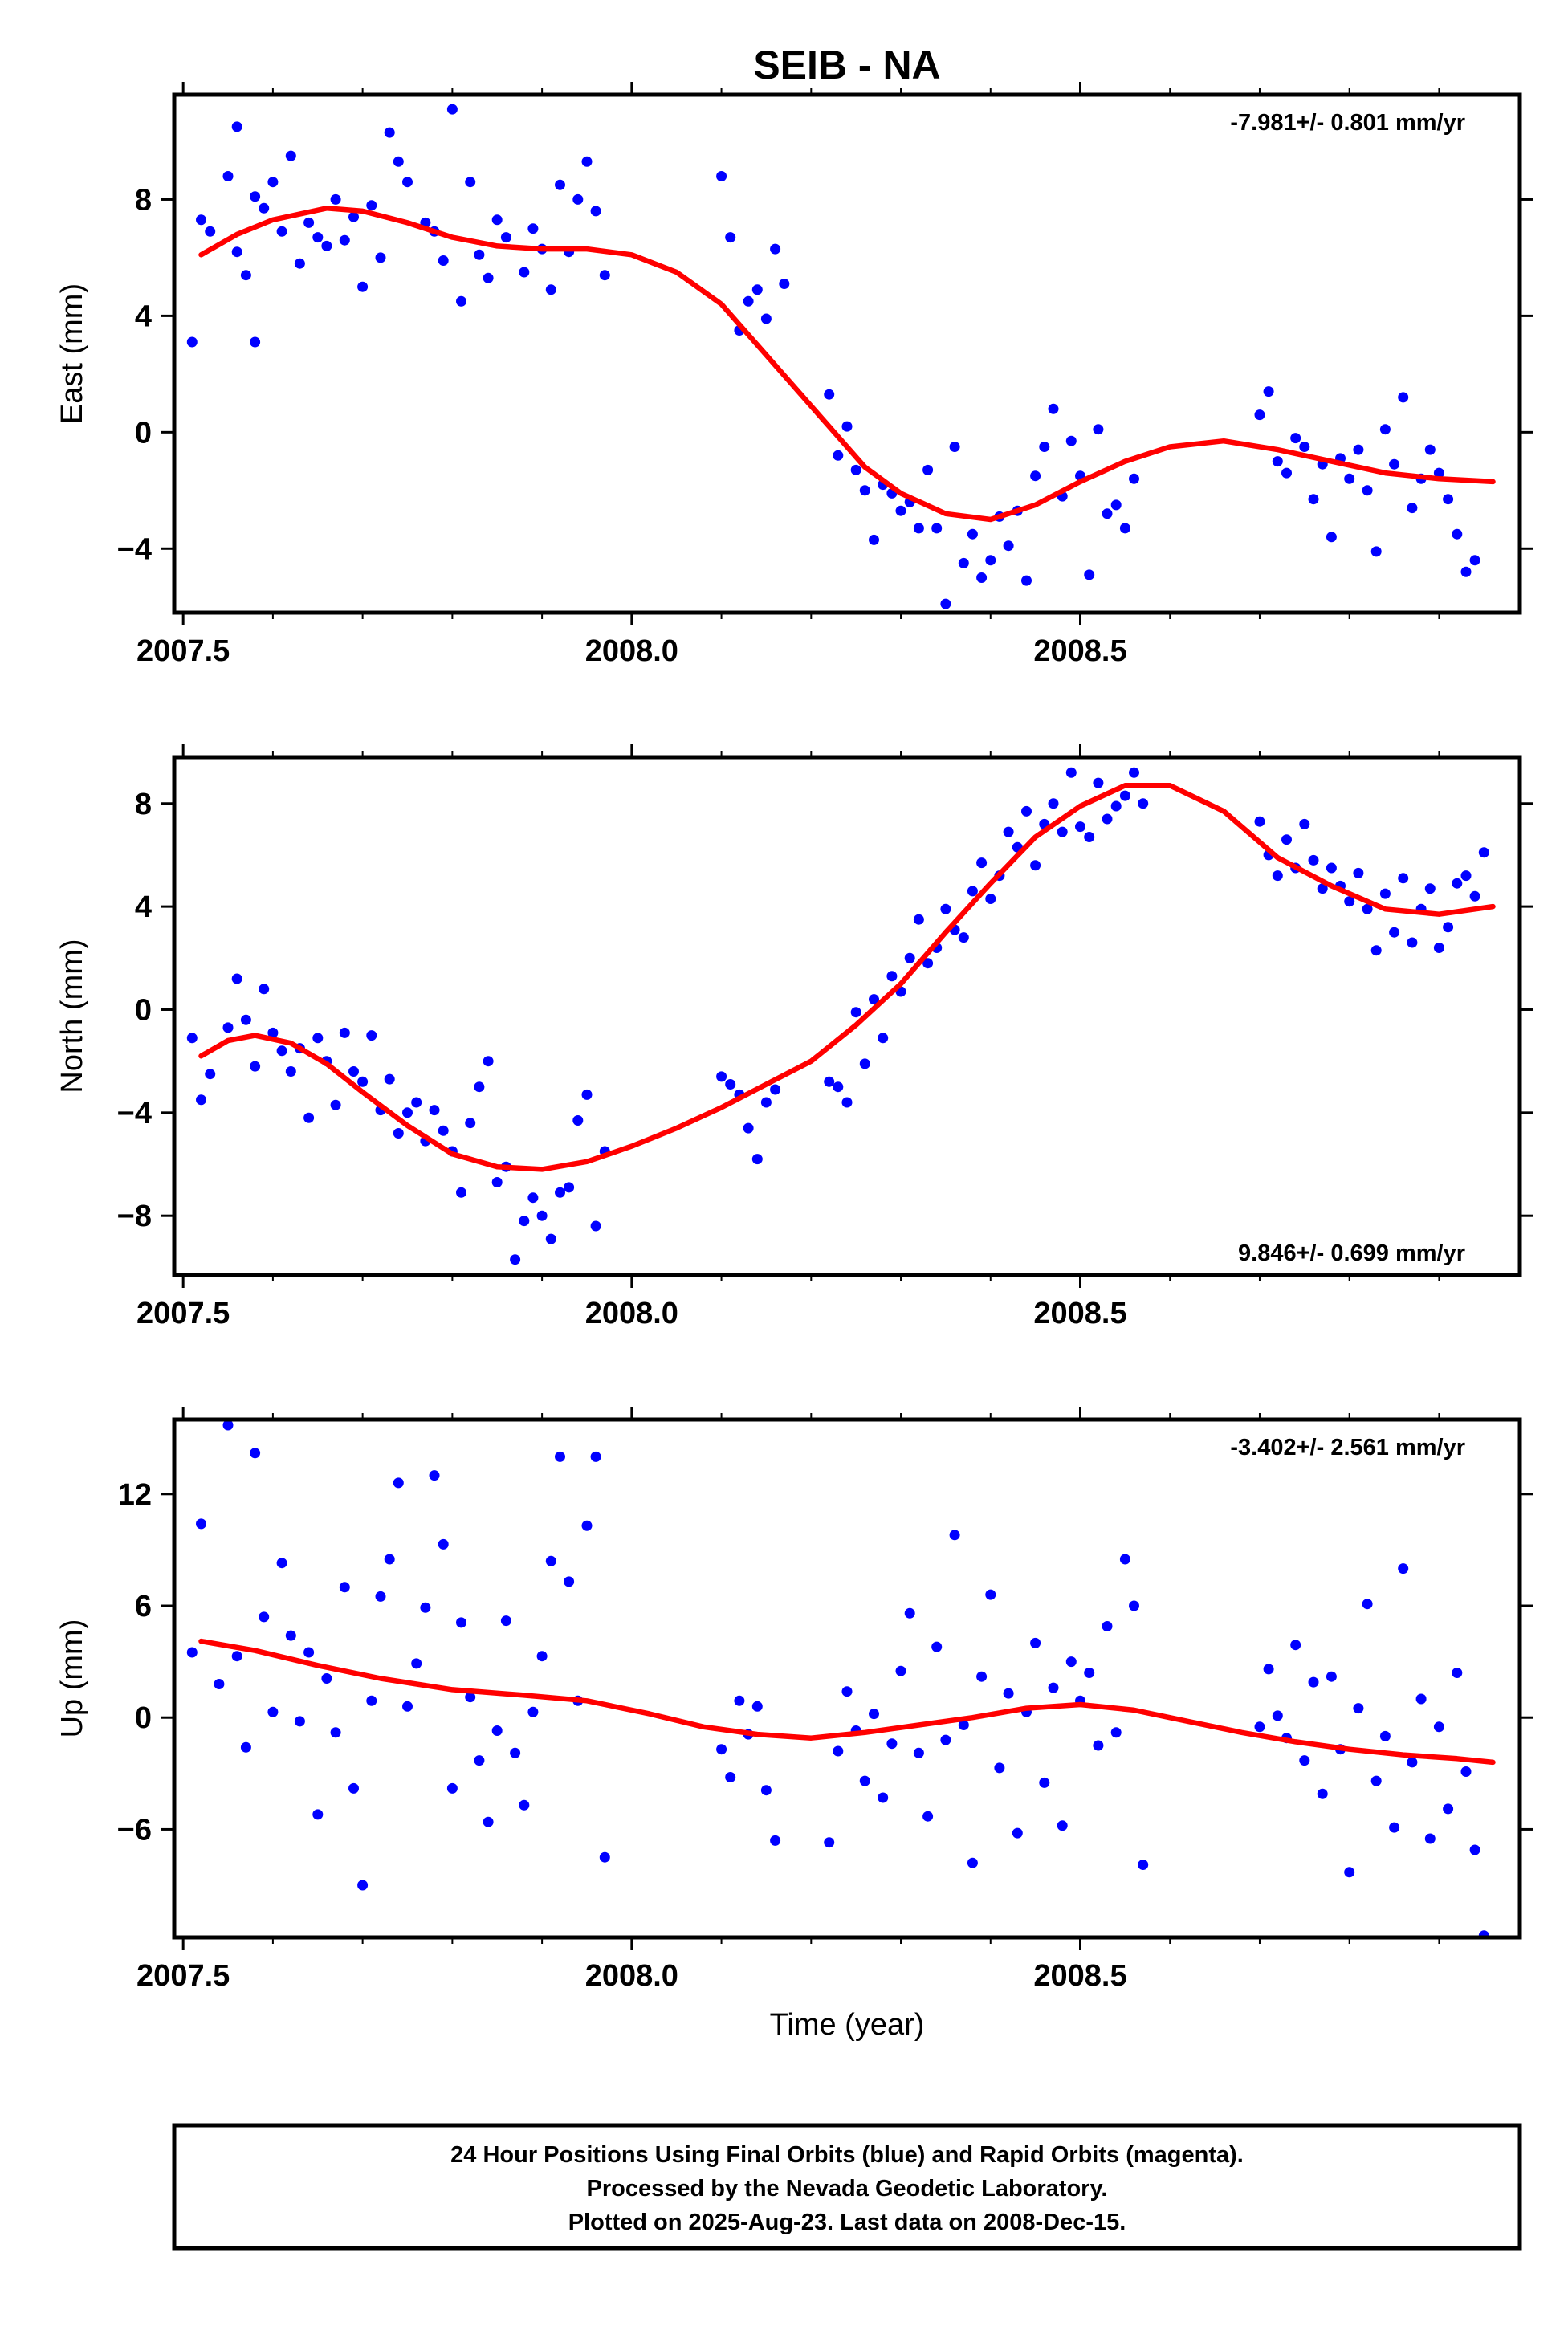  What do you see at coordinates (1347, 123) in the screenshot?
I see `east-rate-label: -7.981+/- 0.801 mm/yr` at bounding box center [1347, 123].